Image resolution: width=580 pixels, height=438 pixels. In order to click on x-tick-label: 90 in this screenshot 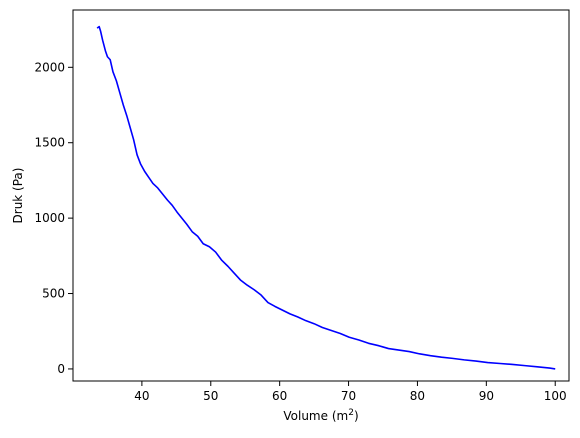, I will do `click(486, 396)`.